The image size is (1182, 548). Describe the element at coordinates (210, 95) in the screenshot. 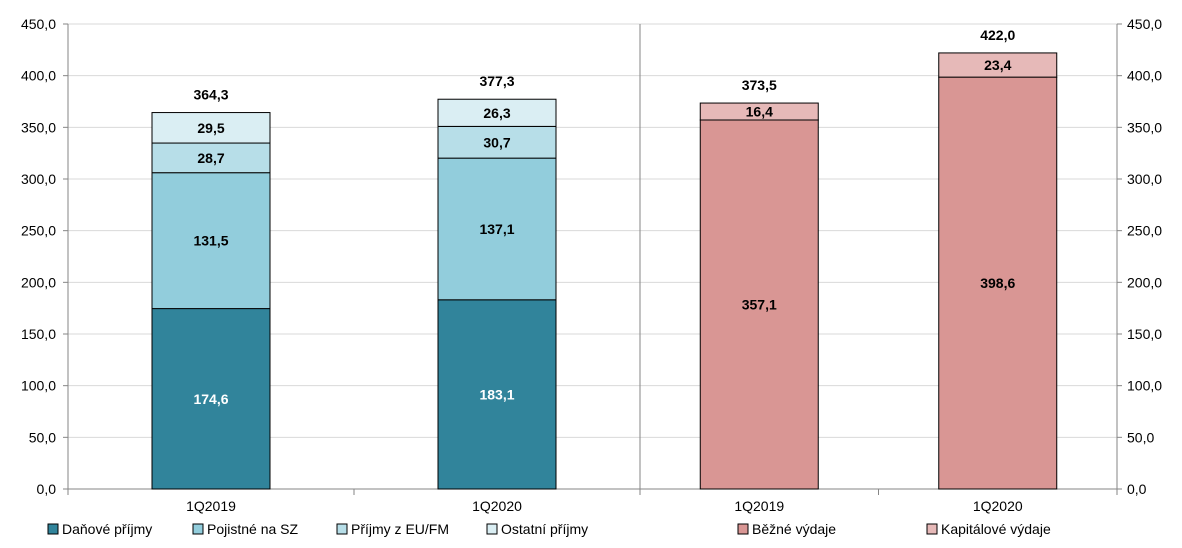

I see `total-label: 364,3` at that location.